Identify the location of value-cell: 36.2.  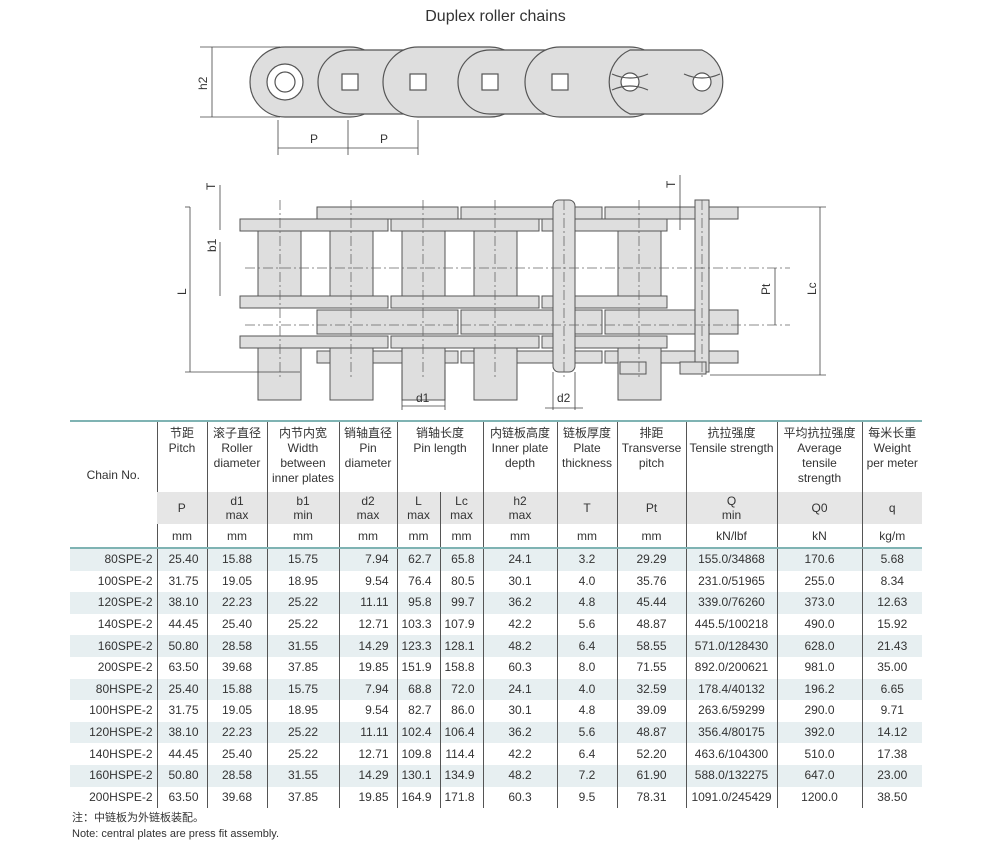
(519, 732).